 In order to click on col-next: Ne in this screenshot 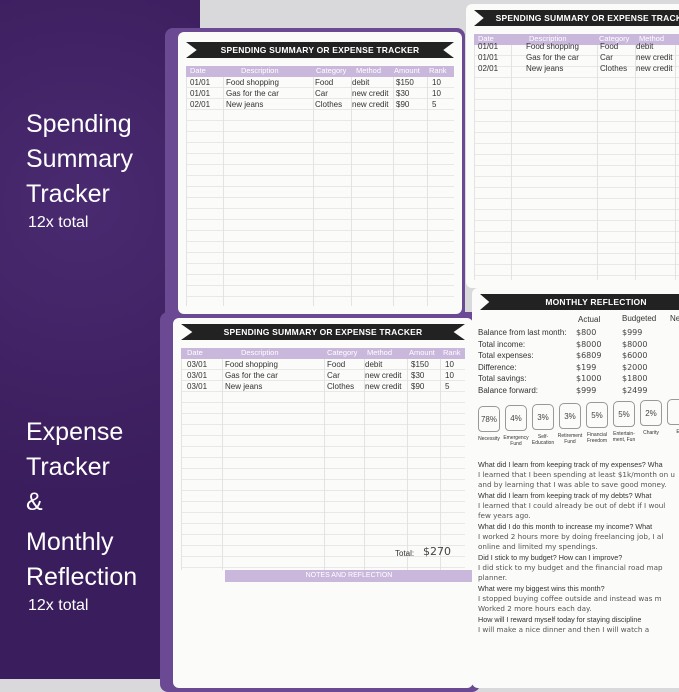, I will do `click(674, 318)`.